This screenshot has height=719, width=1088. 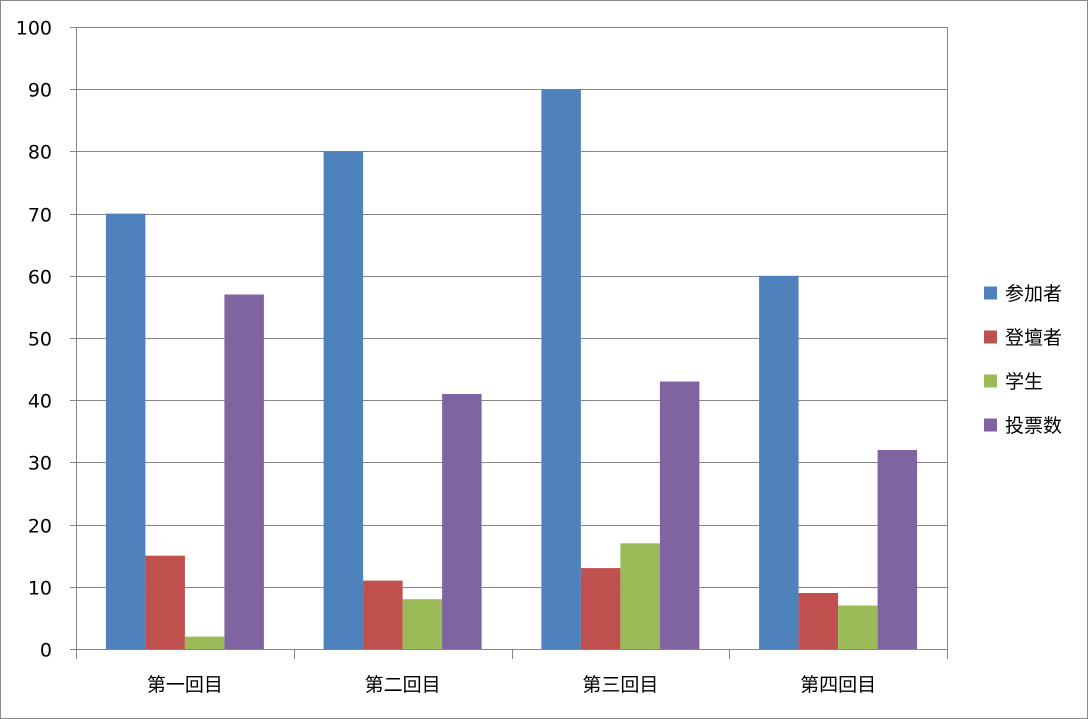 What do you see at coordinates (40, 402) in the screenshot?
I see `y-tick-label: 40` at bounding box center [40, 402].